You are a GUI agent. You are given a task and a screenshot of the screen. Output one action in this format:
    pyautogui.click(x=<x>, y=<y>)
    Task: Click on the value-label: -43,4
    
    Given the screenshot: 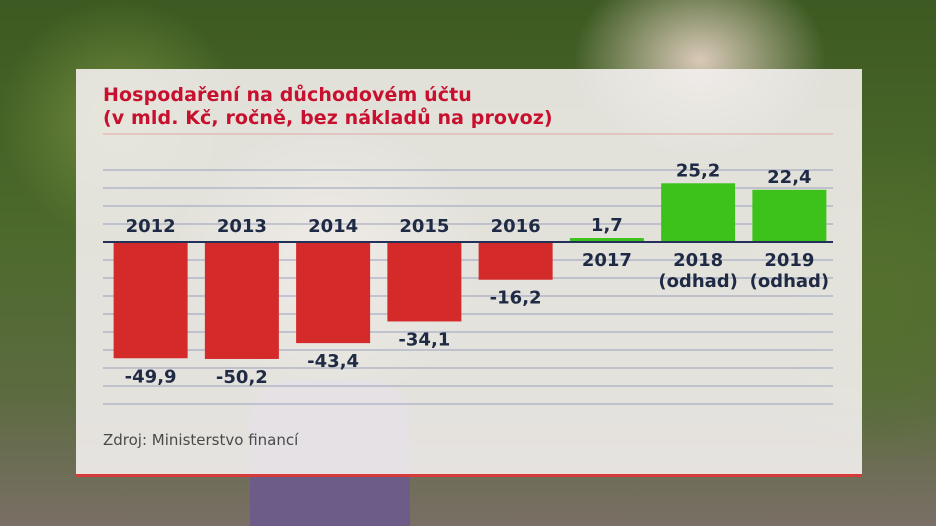 What is the action you would take?
    pyautogui.click(x=333, y=361)
    